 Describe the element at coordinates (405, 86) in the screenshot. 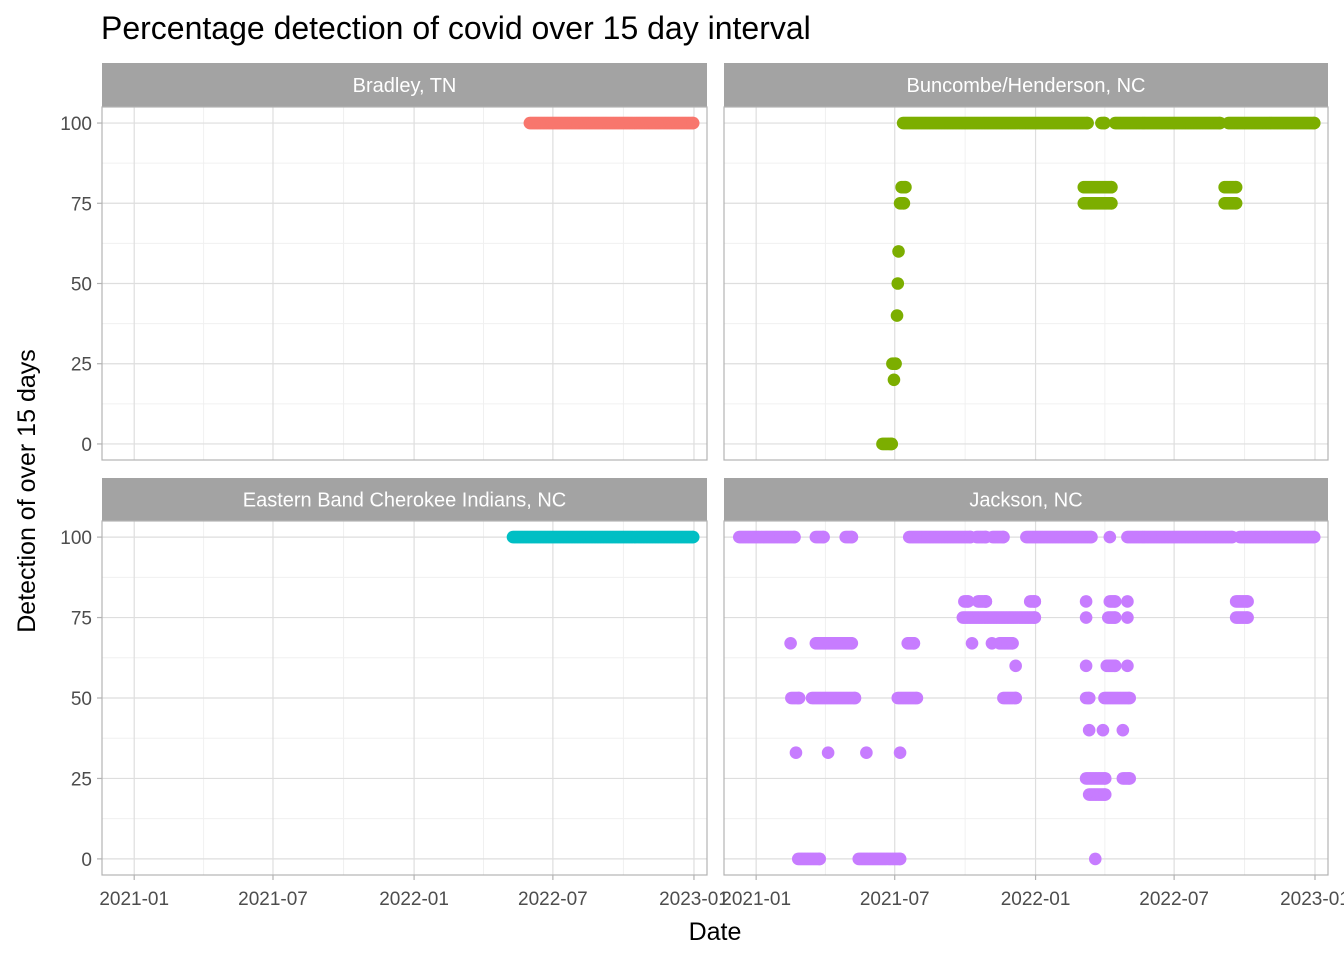

I see `strip-label: Bradley, TN` at that location.